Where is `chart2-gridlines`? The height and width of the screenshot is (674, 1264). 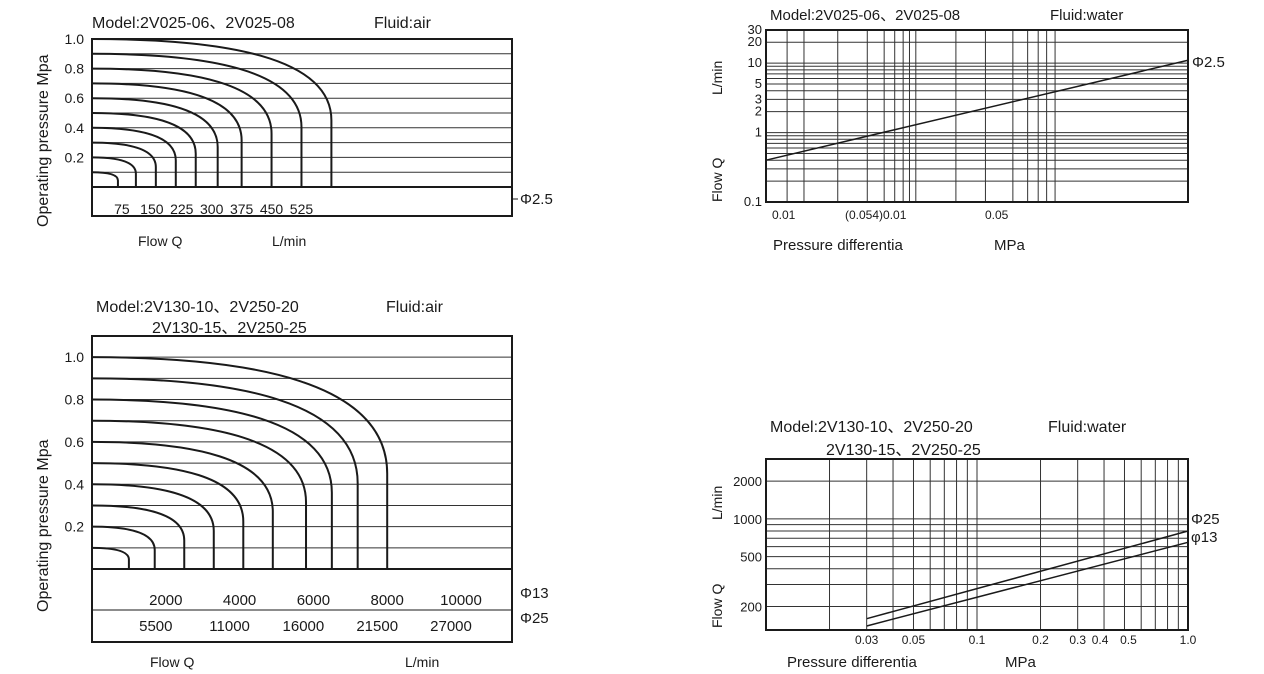 chart2-gridlines is located at coordinates (977, 115).